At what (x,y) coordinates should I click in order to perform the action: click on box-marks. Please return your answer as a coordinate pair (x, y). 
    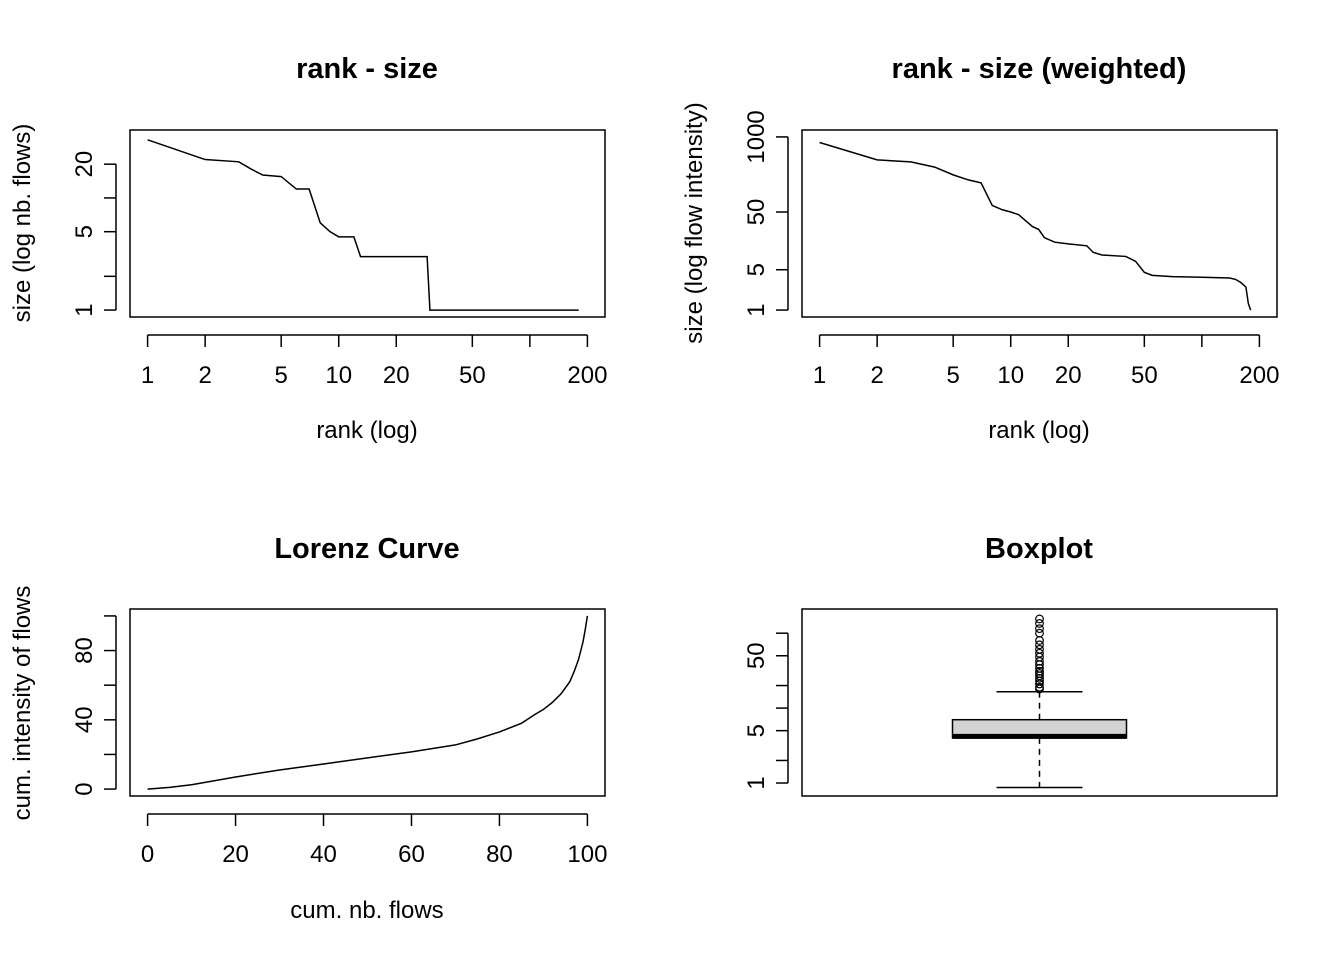
    Looking at the image, I should click on (1039, 701).